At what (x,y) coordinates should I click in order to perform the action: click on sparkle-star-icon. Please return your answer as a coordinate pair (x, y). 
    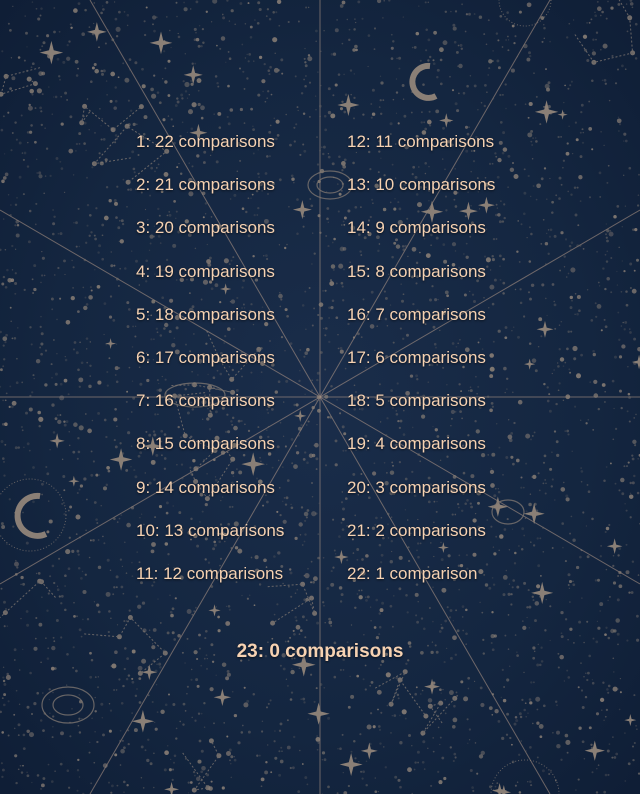
    Looking at the image, I should click on (468, 211).